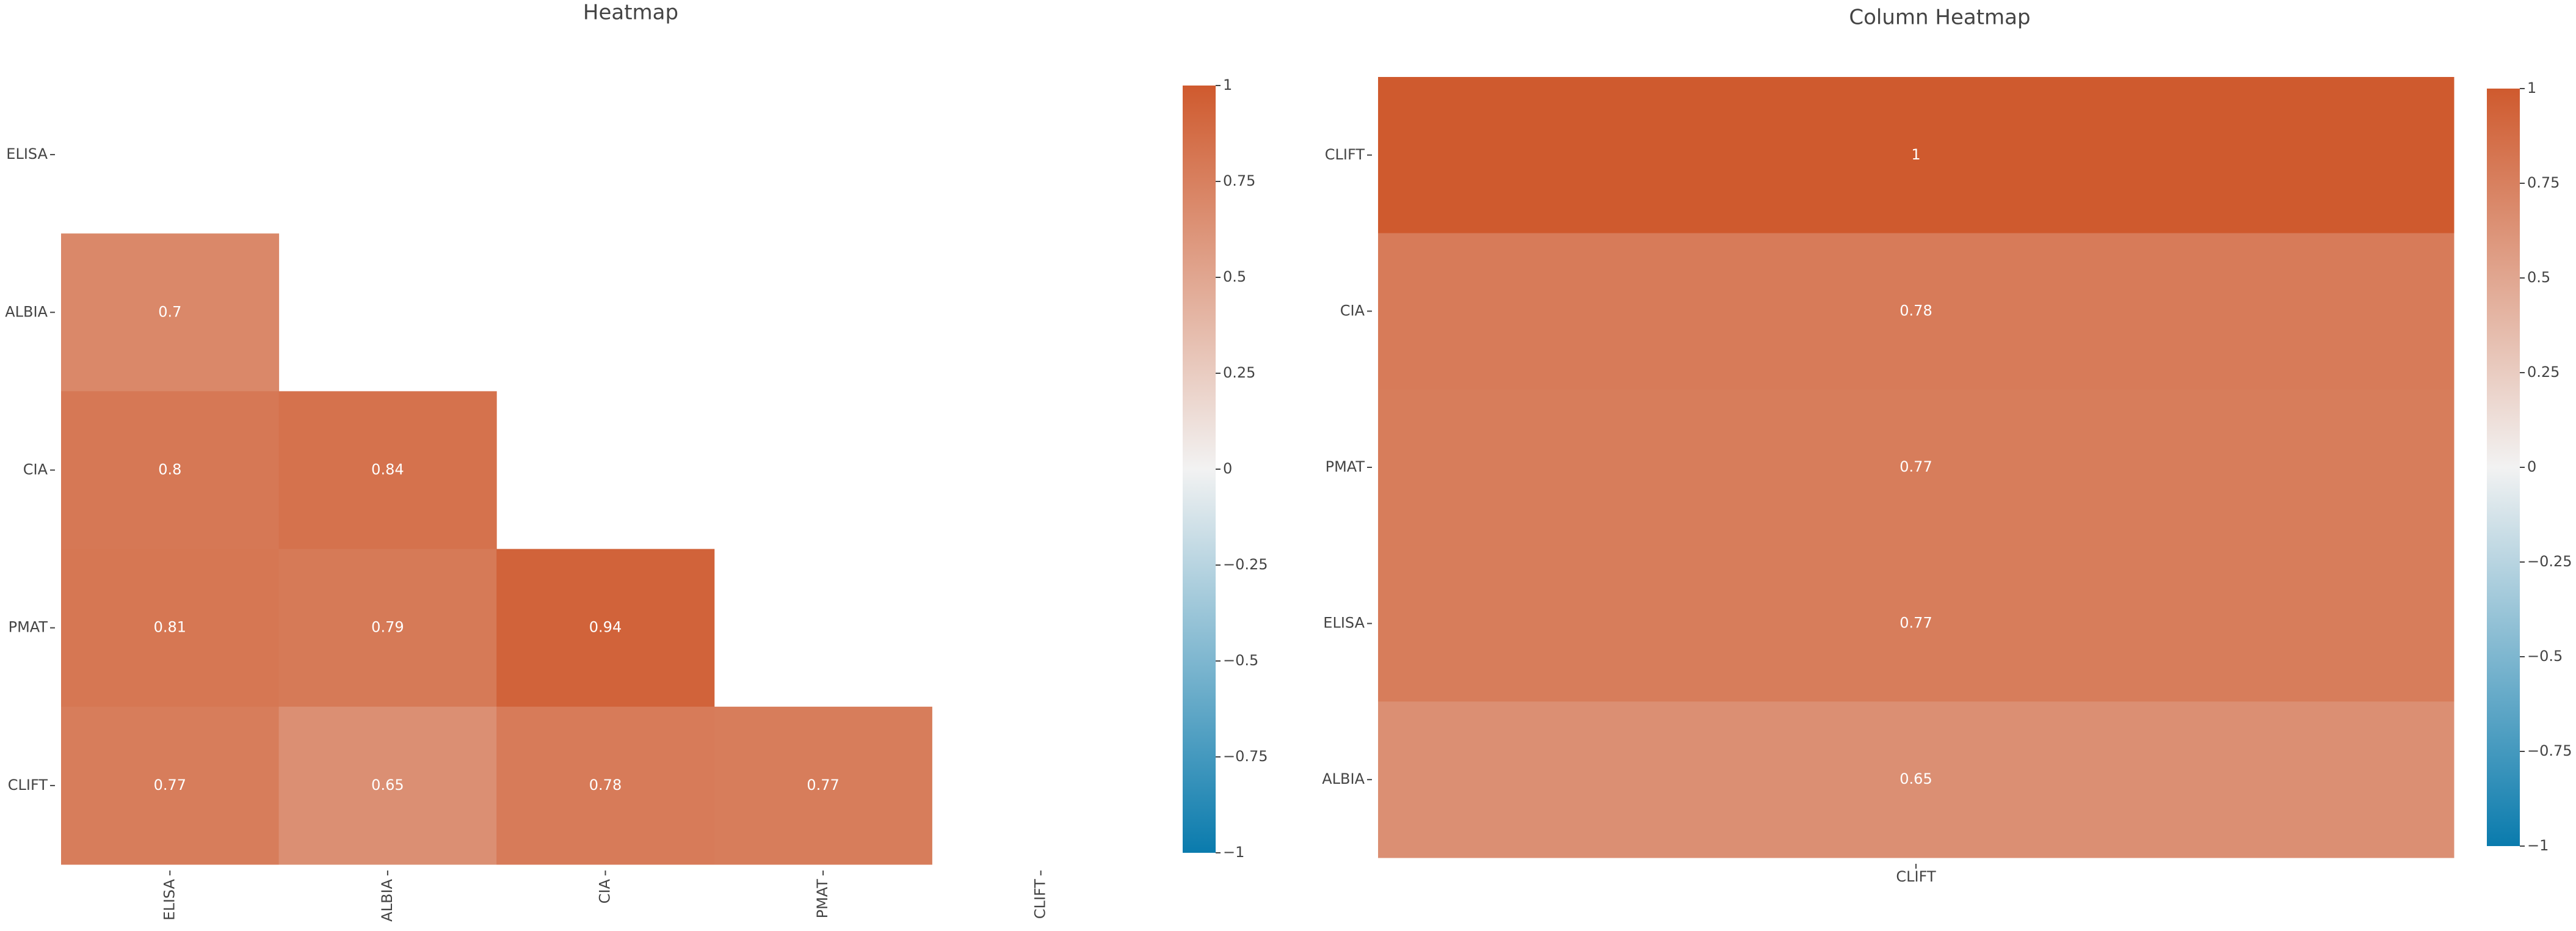  What do you see at coordinates (630, 13) in the screenshot?
I see `chart-title: Heatmap` at bounding box center [630, 13].